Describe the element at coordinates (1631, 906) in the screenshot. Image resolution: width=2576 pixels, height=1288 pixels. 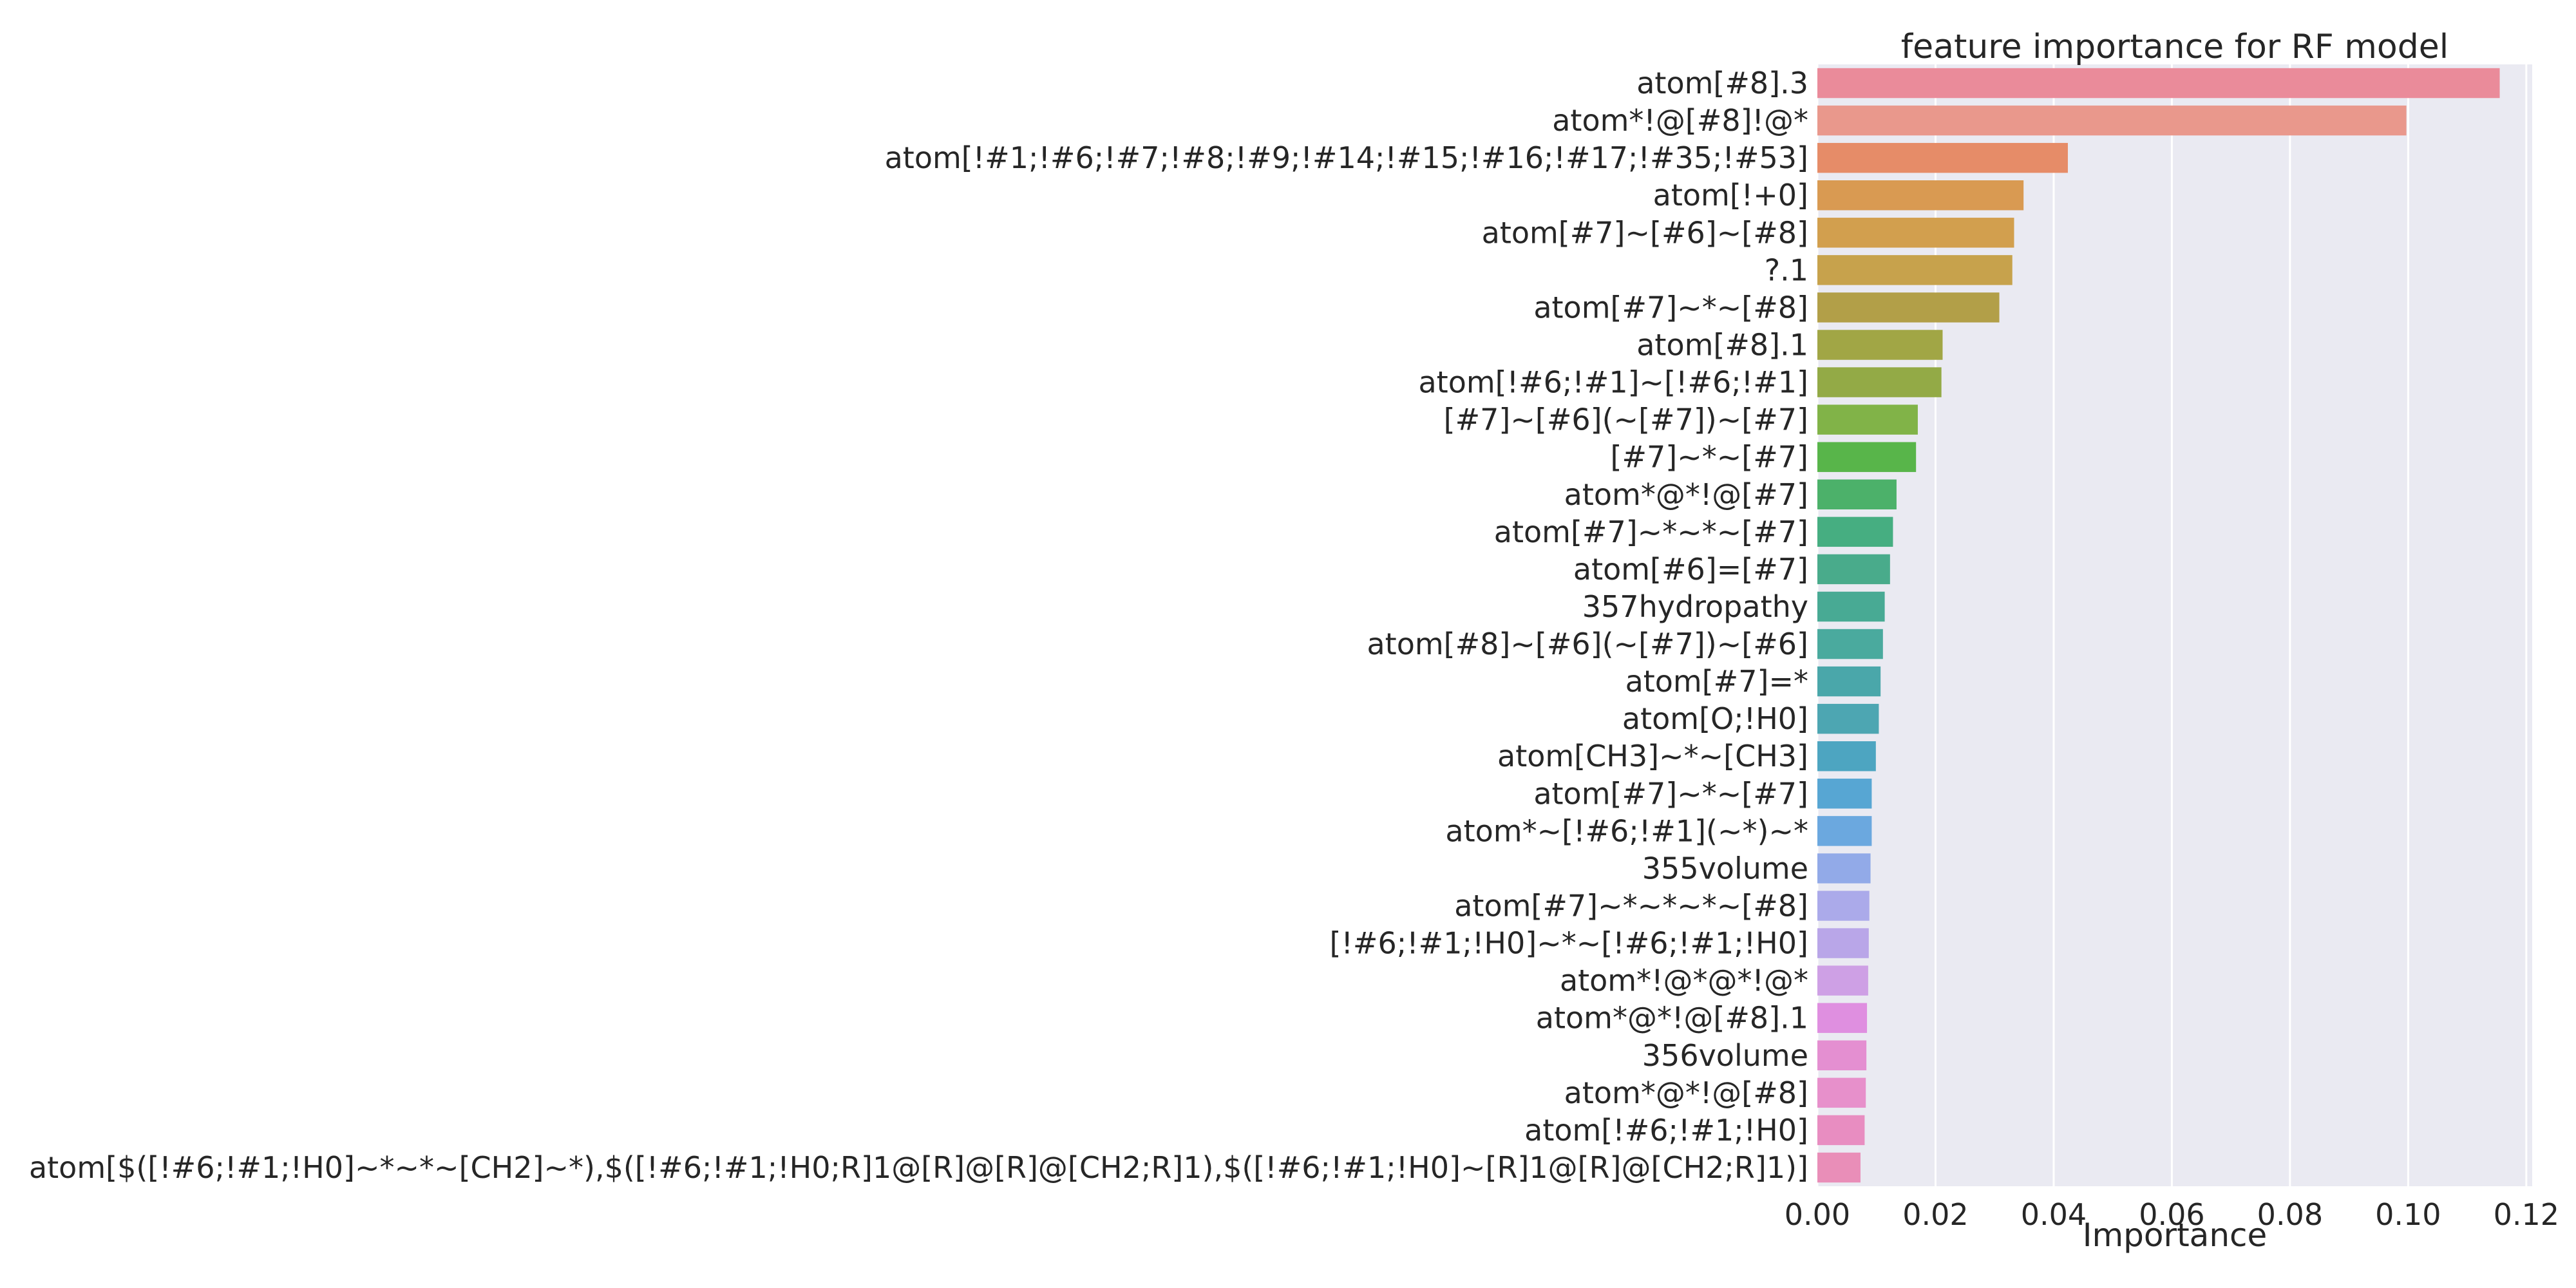
I see `category-label: atom[#7]~*~*~*~[#8]` at that location.